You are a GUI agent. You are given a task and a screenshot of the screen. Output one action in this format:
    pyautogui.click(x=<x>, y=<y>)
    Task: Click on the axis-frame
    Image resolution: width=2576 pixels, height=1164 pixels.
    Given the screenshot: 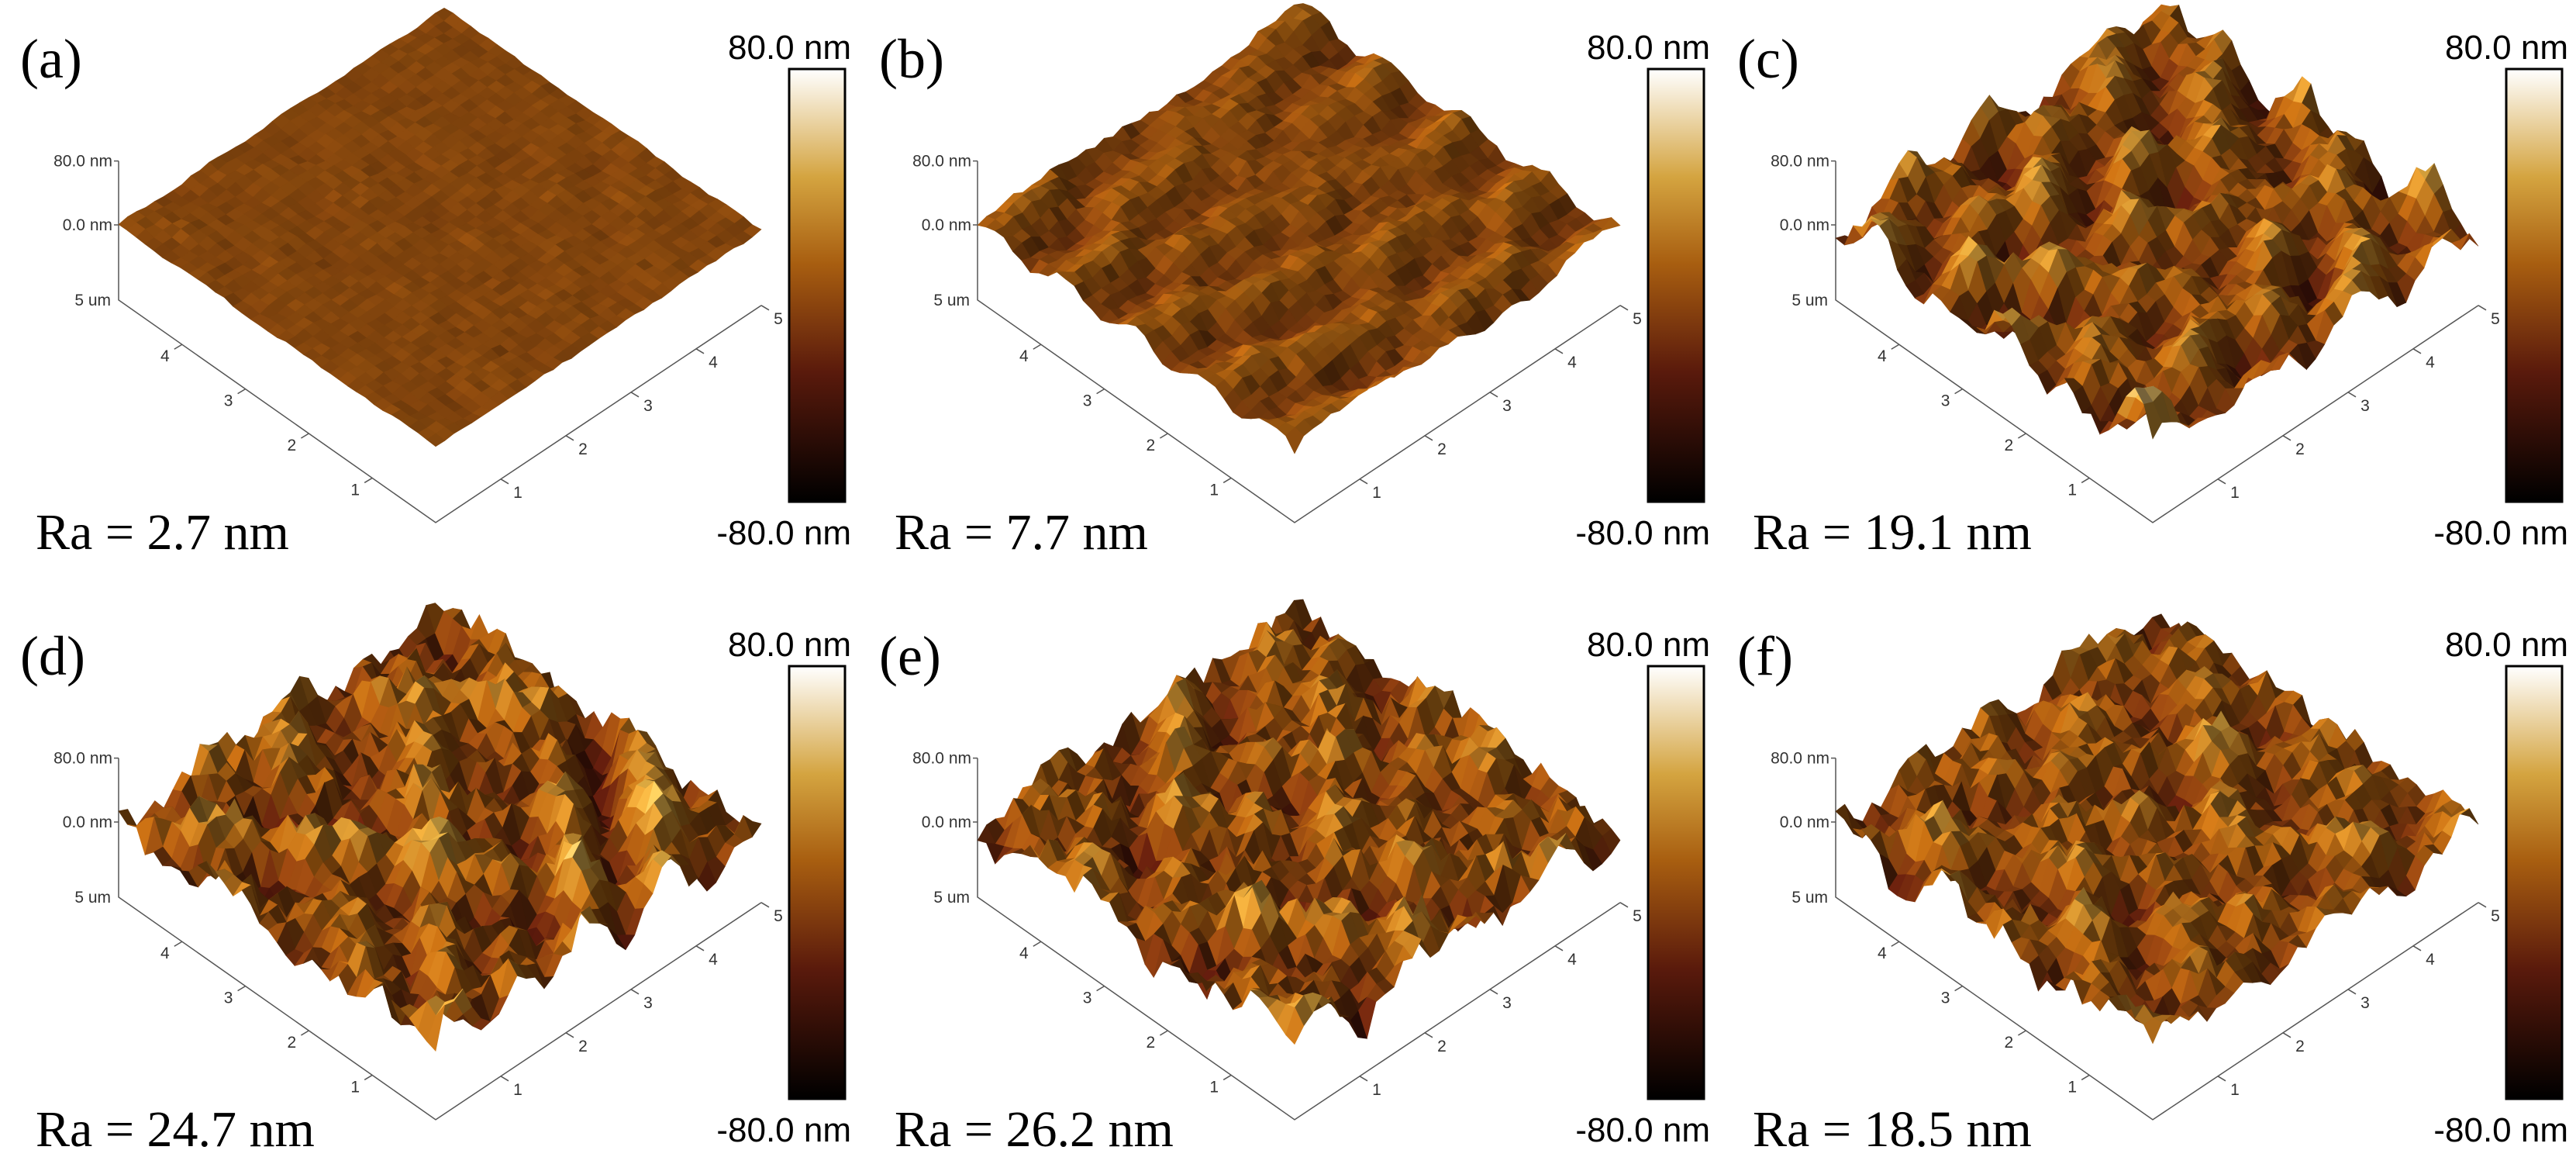 What is the action you would take?
    pyautogui.click(x=440, y=342)
    